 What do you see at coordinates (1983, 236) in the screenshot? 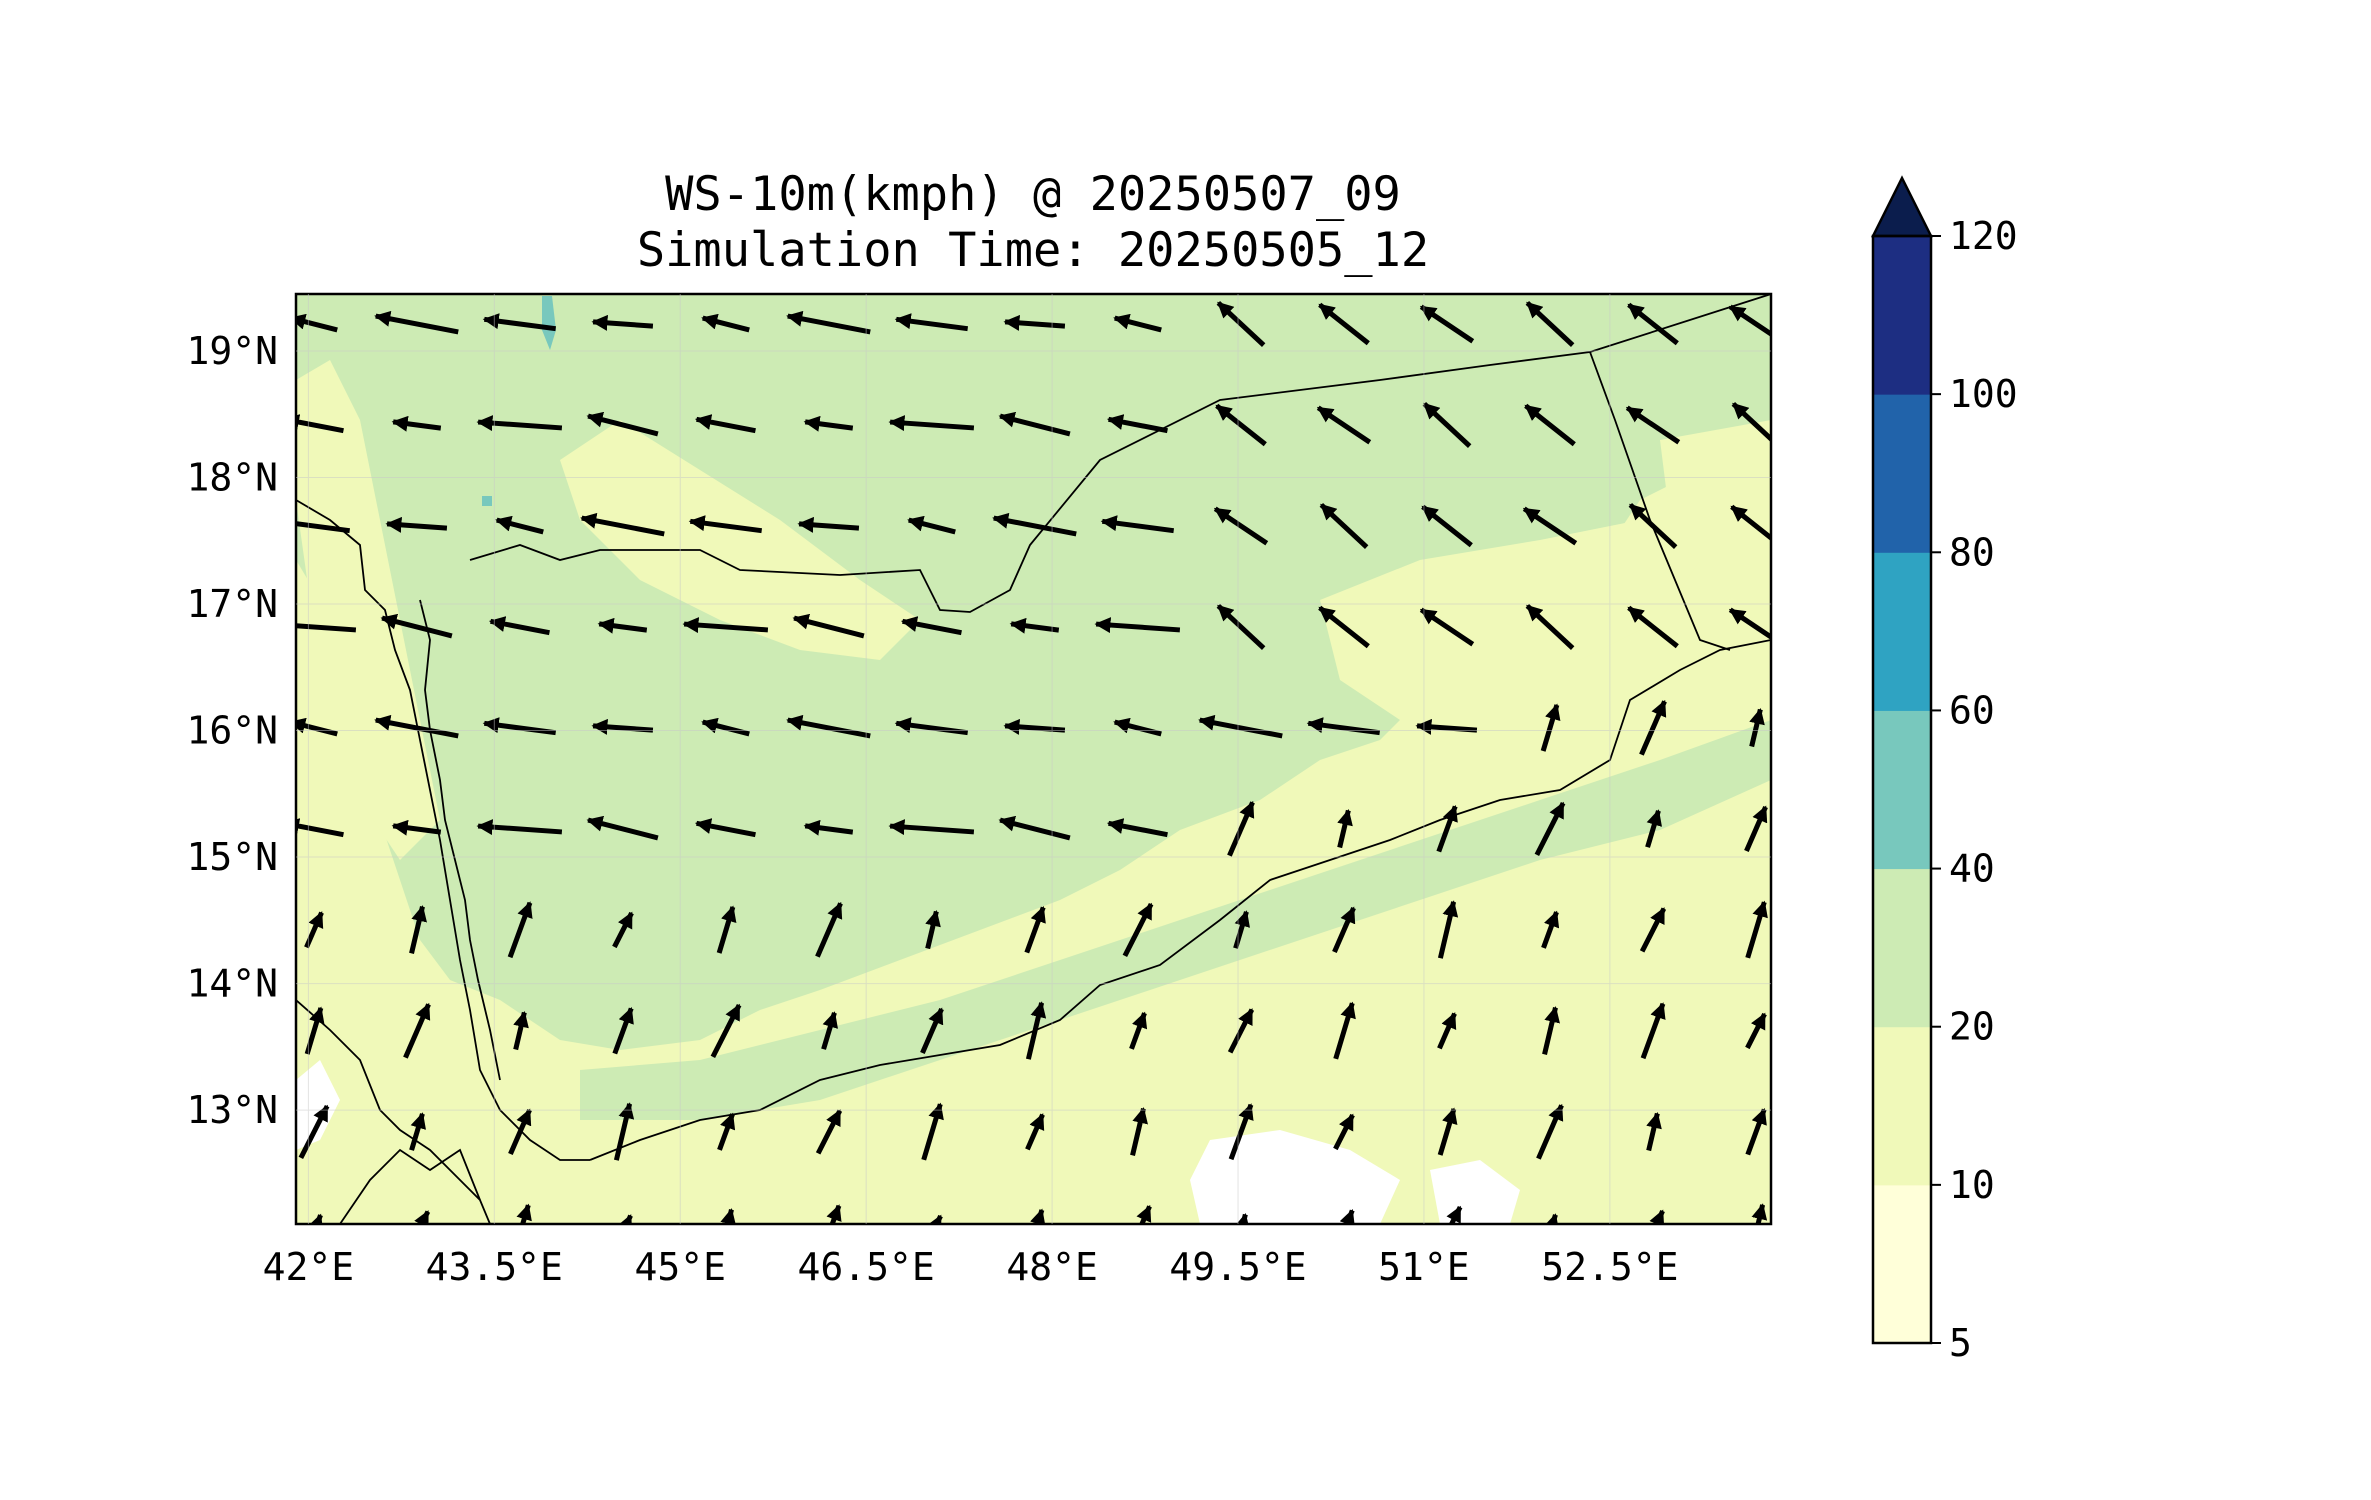
I see `colorbar-tick-label: 120` at bounding box center [1983, 236].